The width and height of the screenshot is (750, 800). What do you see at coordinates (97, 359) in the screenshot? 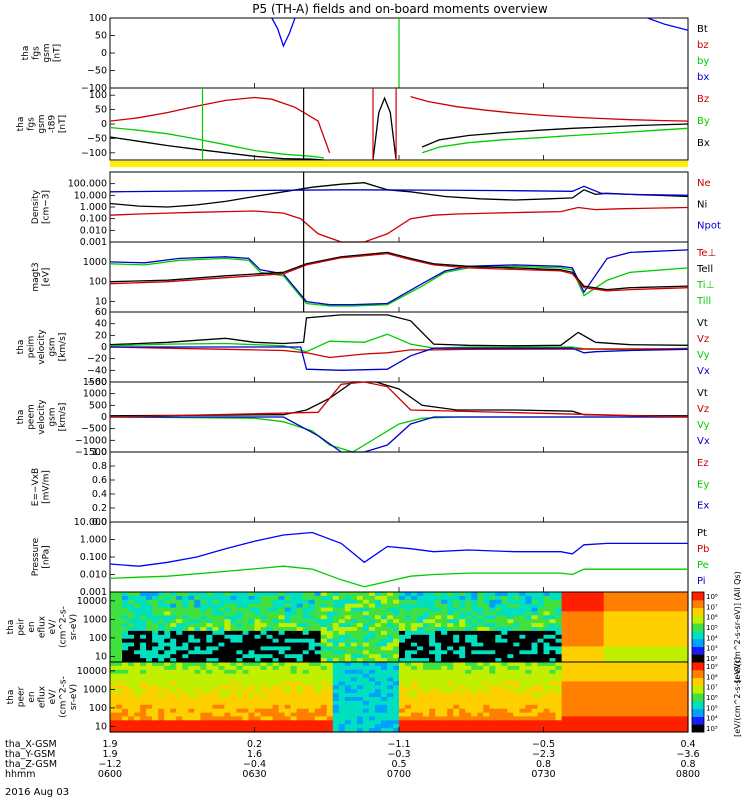
I see `y-tick-label: −20` at bounding box center [97, 359].